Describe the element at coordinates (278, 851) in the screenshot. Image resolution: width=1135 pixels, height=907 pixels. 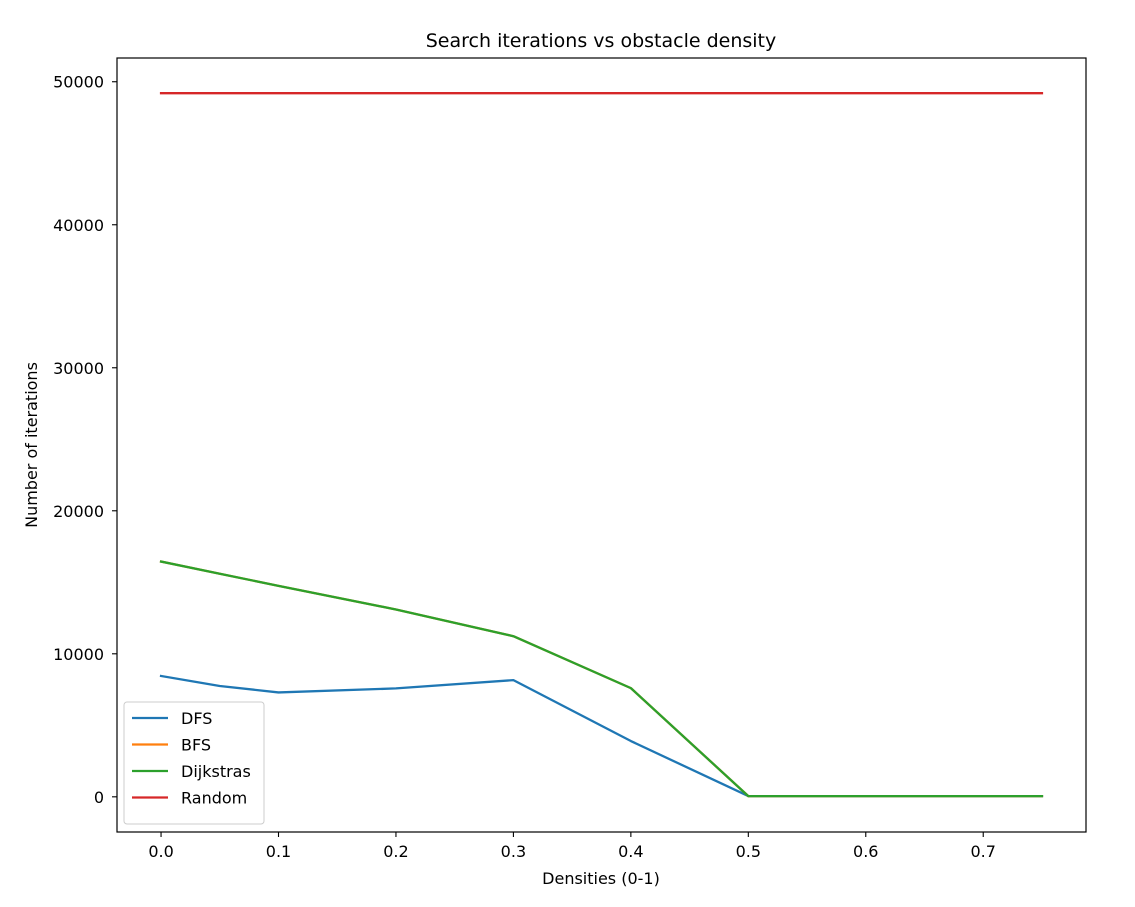
I see `x-tick-label: 0.1` at that location.